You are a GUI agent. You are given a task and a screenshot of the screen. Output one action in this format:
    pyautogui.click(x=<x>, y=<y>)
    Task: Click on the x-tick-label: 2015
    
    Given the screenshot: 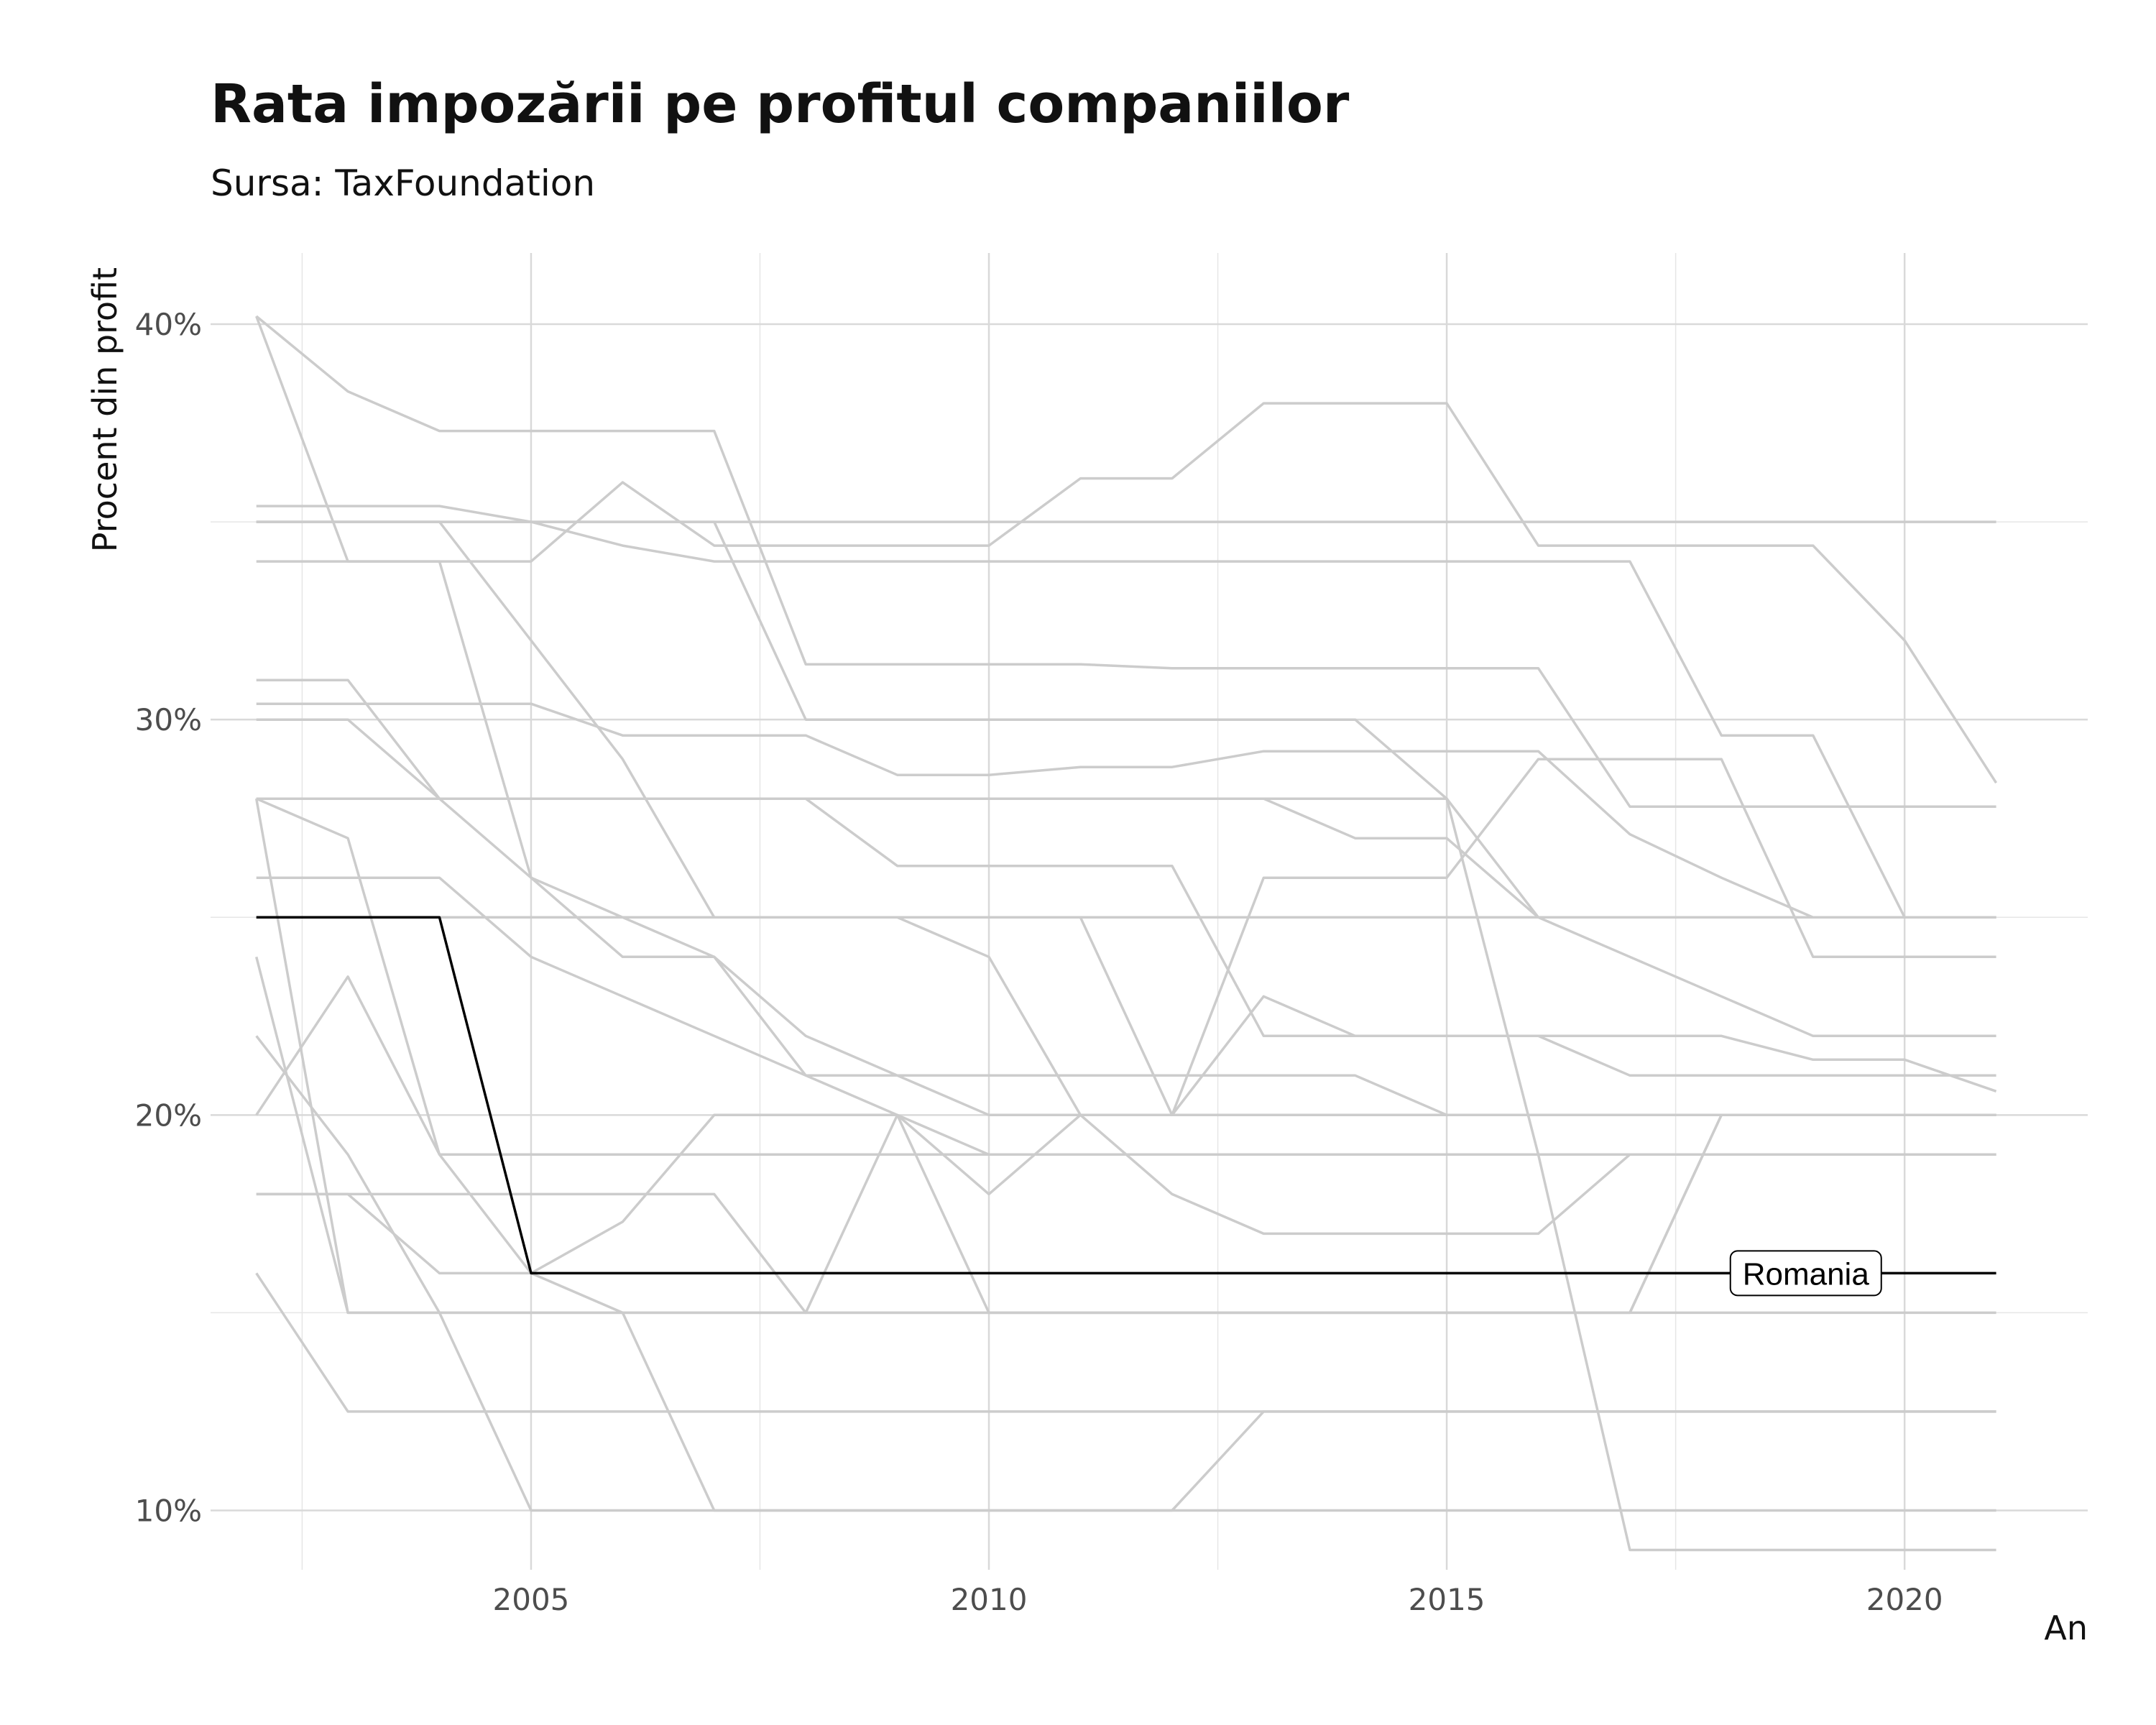 What is the action you would take?
    pyautogui.click(x=1447, y=1599)
    